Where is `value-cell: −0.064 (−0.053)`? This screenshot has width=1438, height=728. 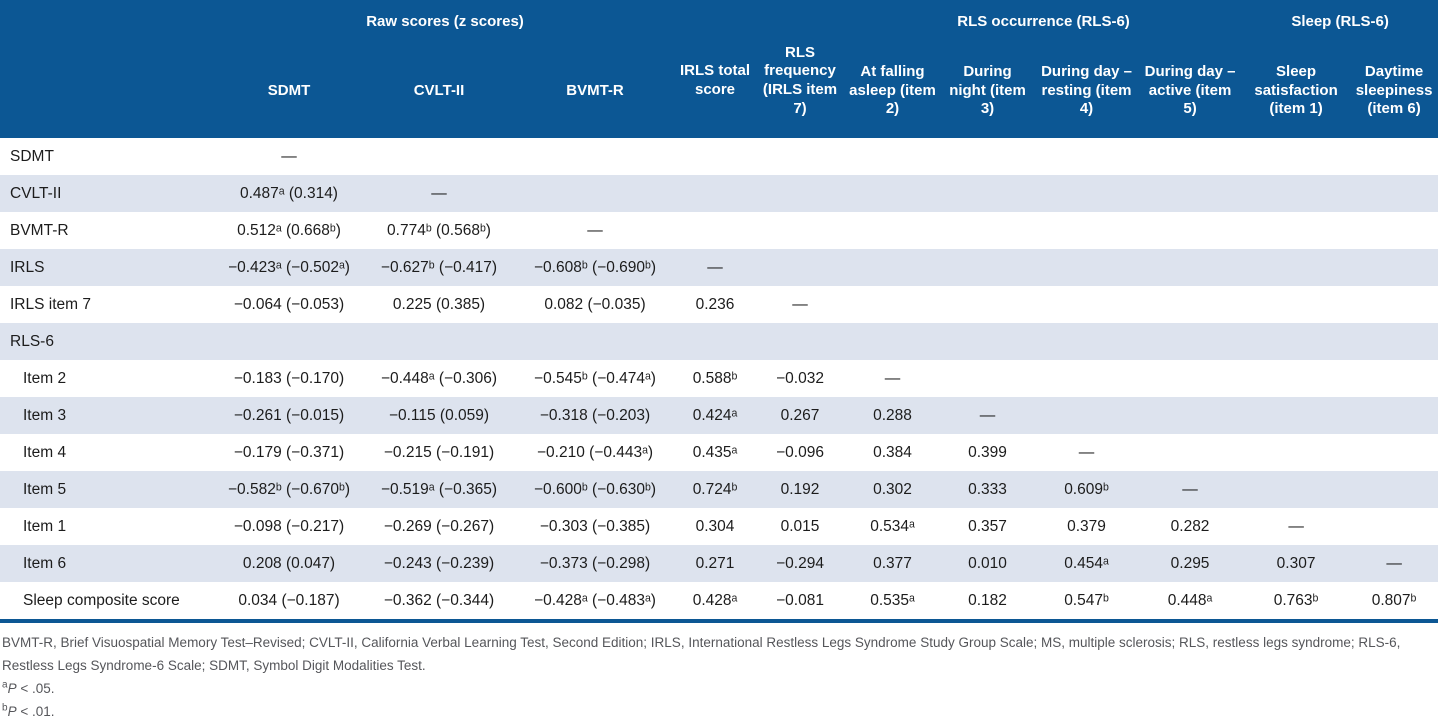
value-cell: −0.064 (−0.053) is located at coordinates (289, 304).